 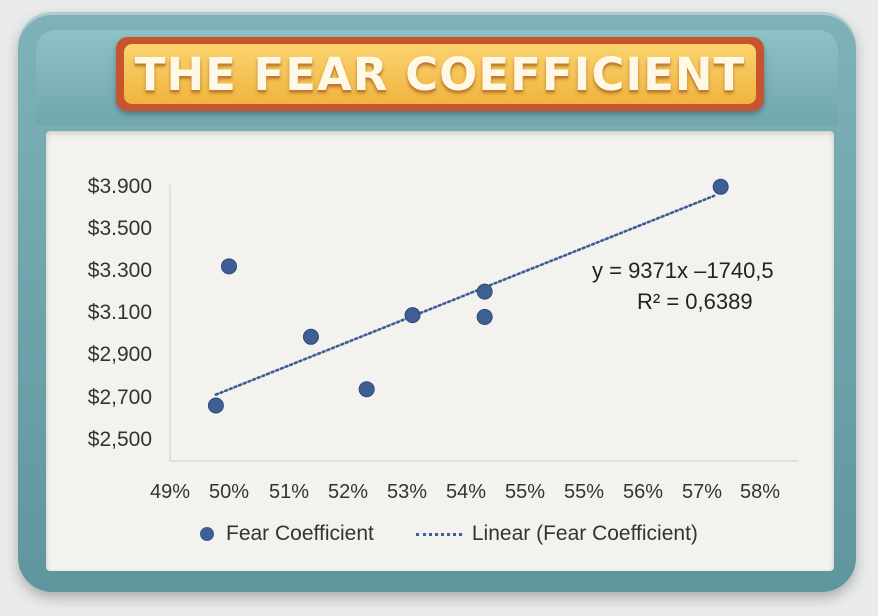 I want to click on x-tick-label: 56%, so click(x=643, y=492).